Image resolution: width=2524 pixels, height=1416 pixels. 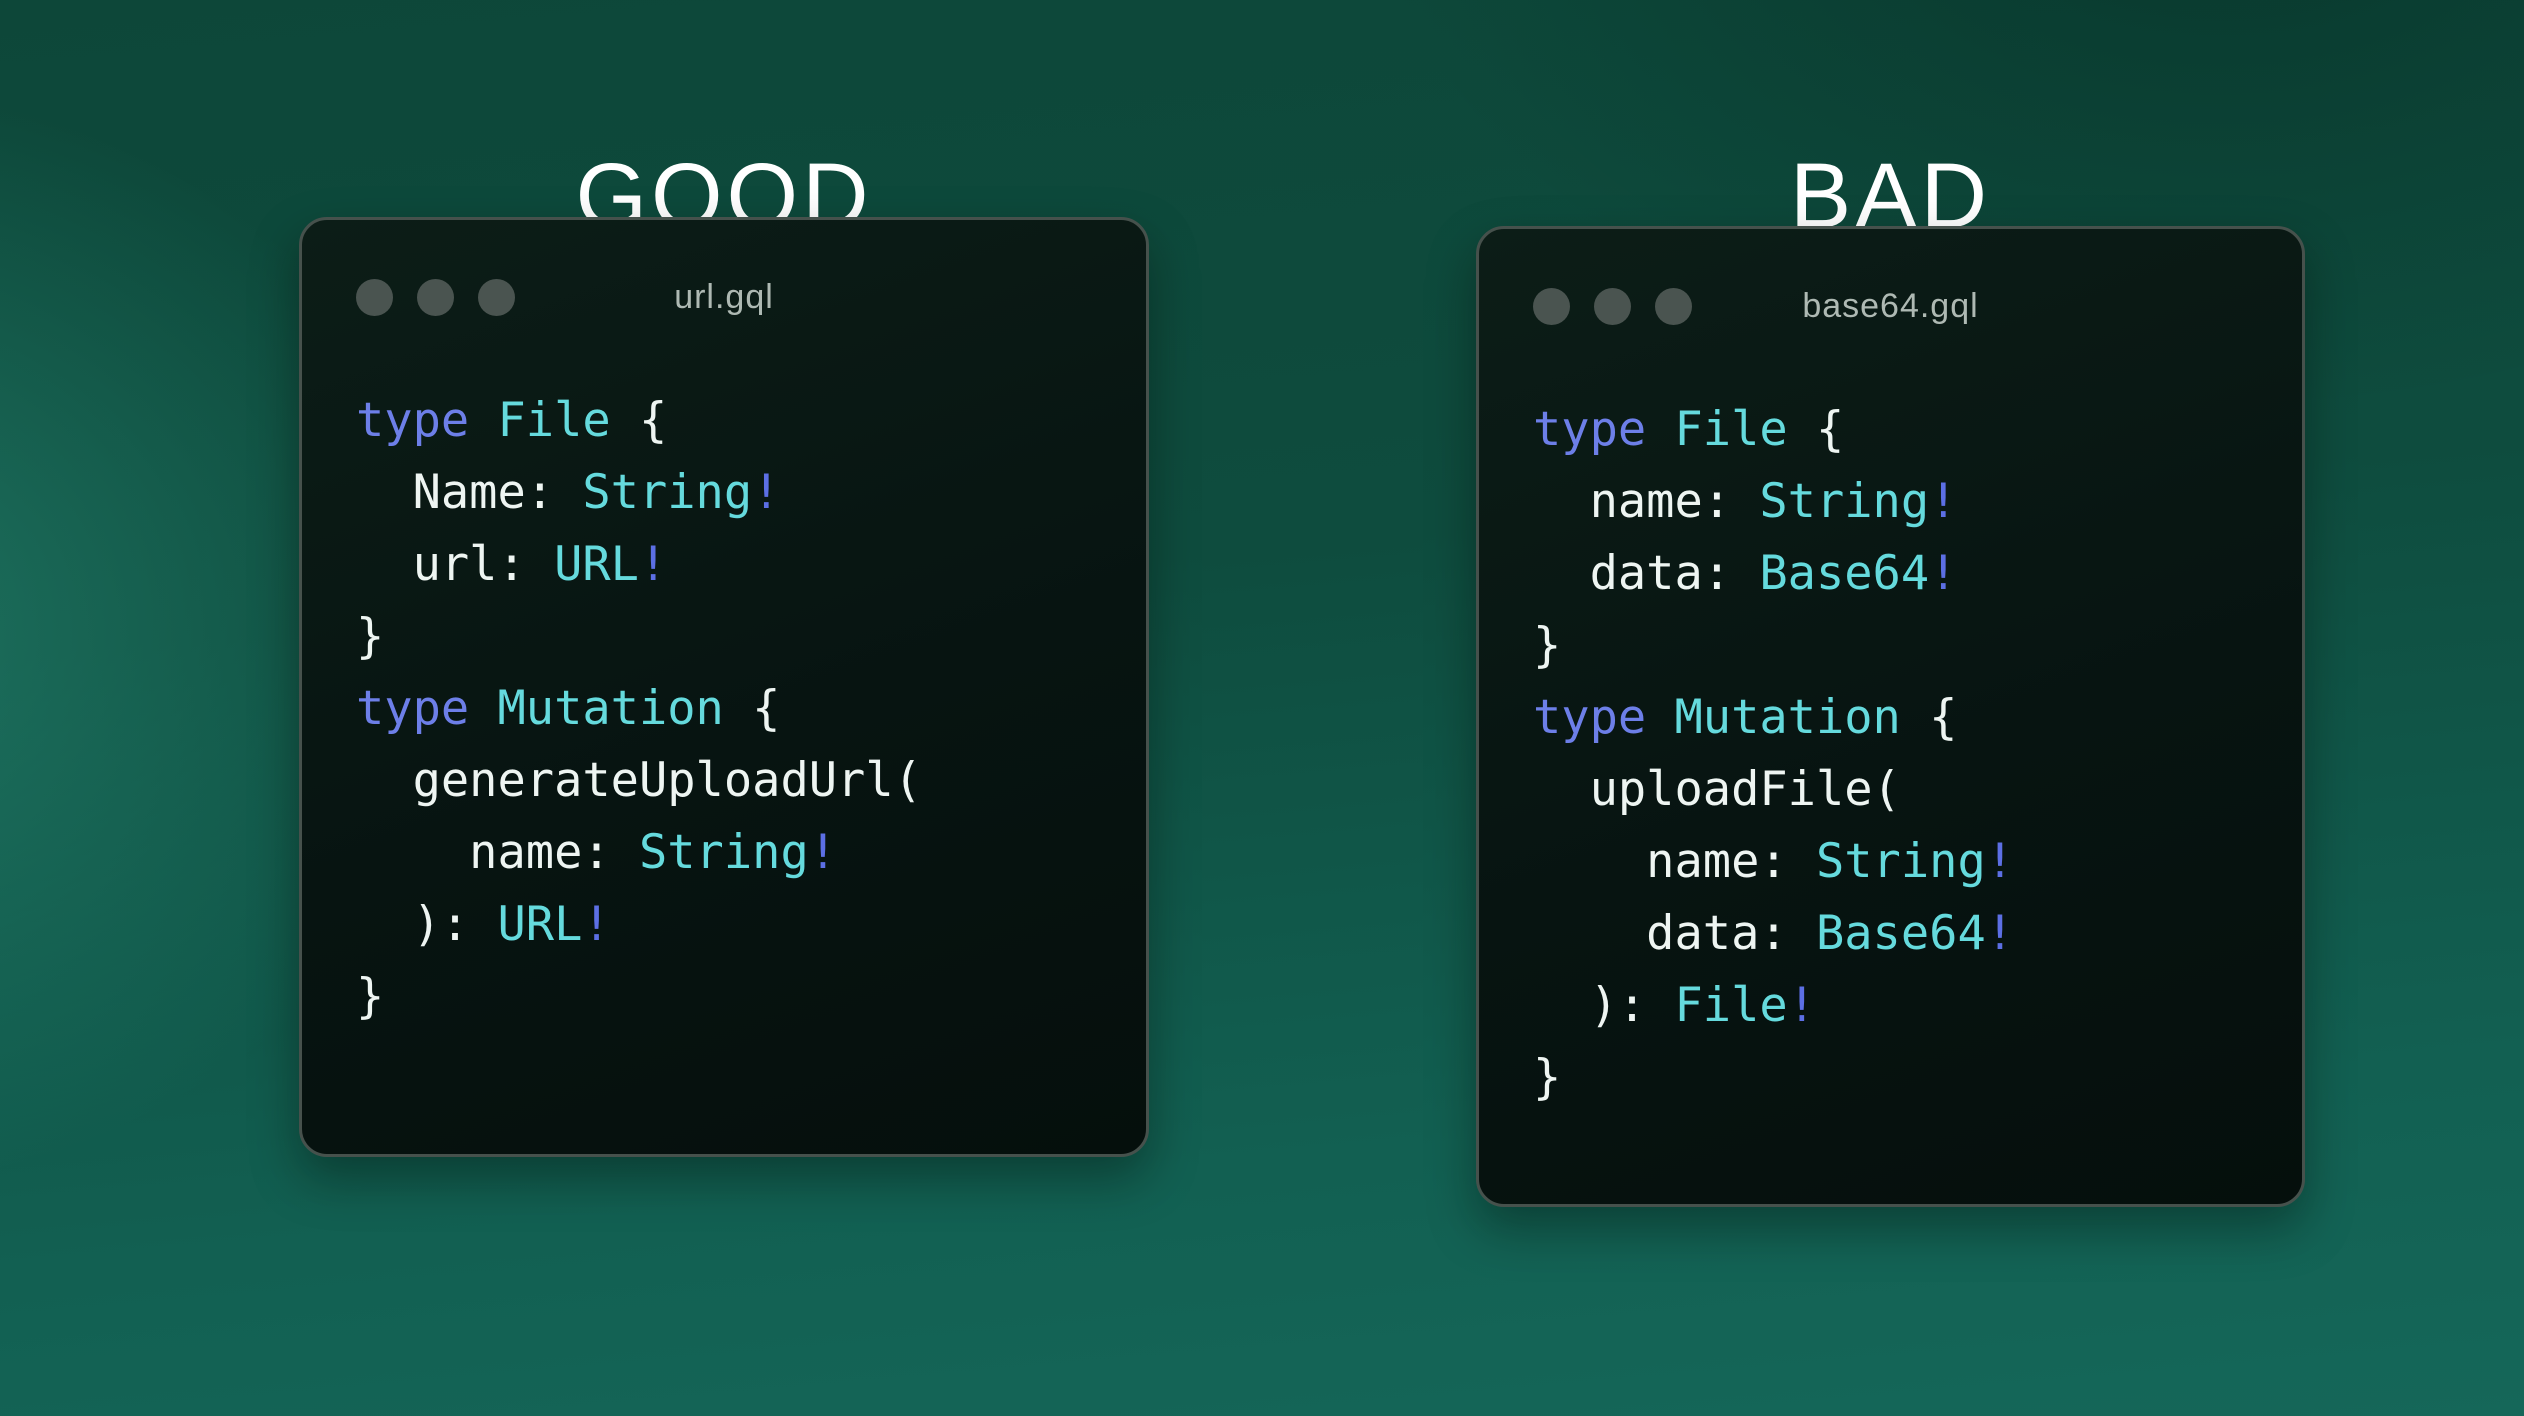 I want to click on code-token-pl: Name:, so click(x=469, y=492).